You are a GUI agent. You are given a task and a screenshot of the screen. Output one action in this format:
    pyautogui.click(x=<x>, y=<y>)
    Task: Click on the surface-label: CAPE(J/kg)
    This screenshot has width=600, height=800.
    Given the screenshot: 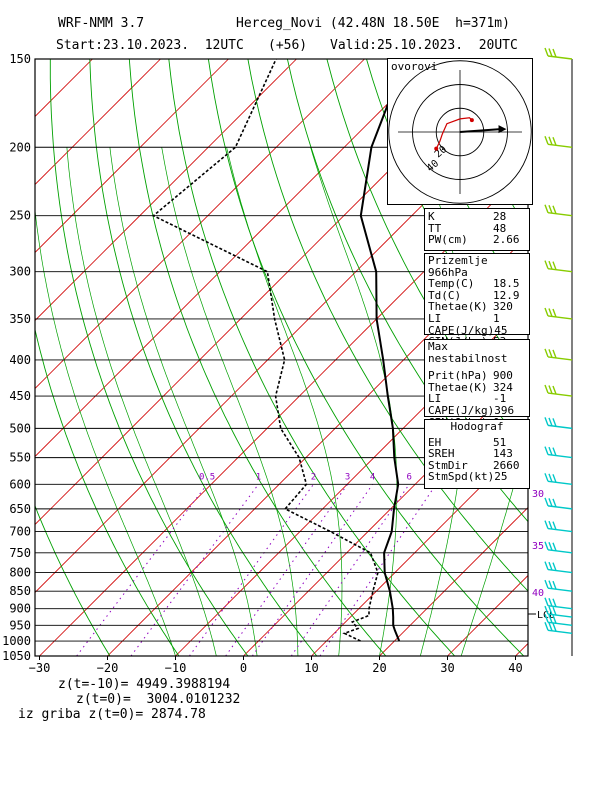 What is the action you would take?
    pyautogui.click(x=461, y=330)
    